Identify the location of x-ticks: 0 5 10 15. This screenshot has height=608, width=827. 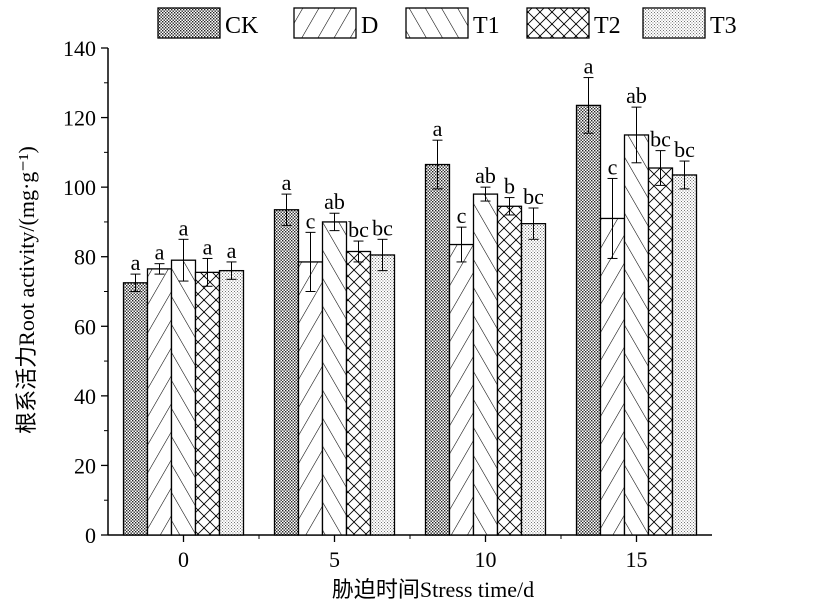
(413, 553).